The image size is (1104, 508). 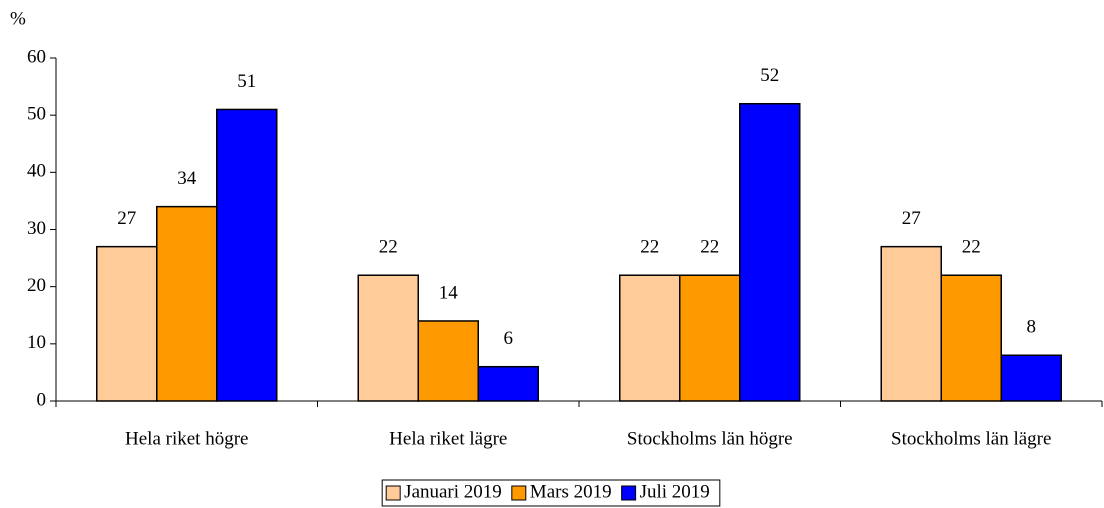 What do you see at coordinates (571, 491) in the screenshot?
I see `legend-label: Mars 2019` at bounding box center [571, 491].